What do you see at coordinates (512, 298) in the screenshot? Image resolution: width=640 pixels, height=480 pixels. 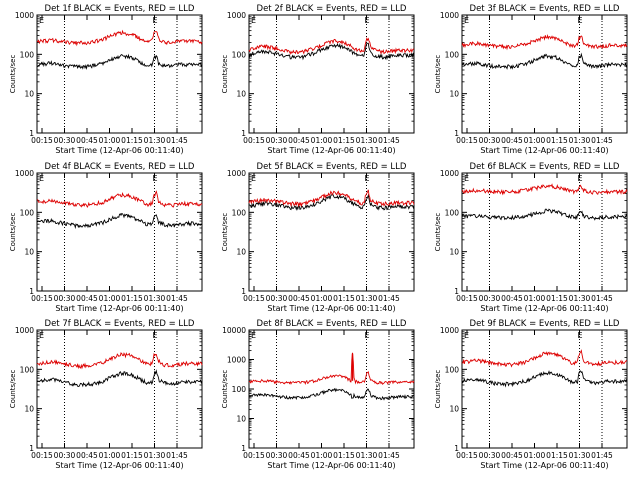 I see `x-tick-label: 00:45` at bounding box center [512, 298].